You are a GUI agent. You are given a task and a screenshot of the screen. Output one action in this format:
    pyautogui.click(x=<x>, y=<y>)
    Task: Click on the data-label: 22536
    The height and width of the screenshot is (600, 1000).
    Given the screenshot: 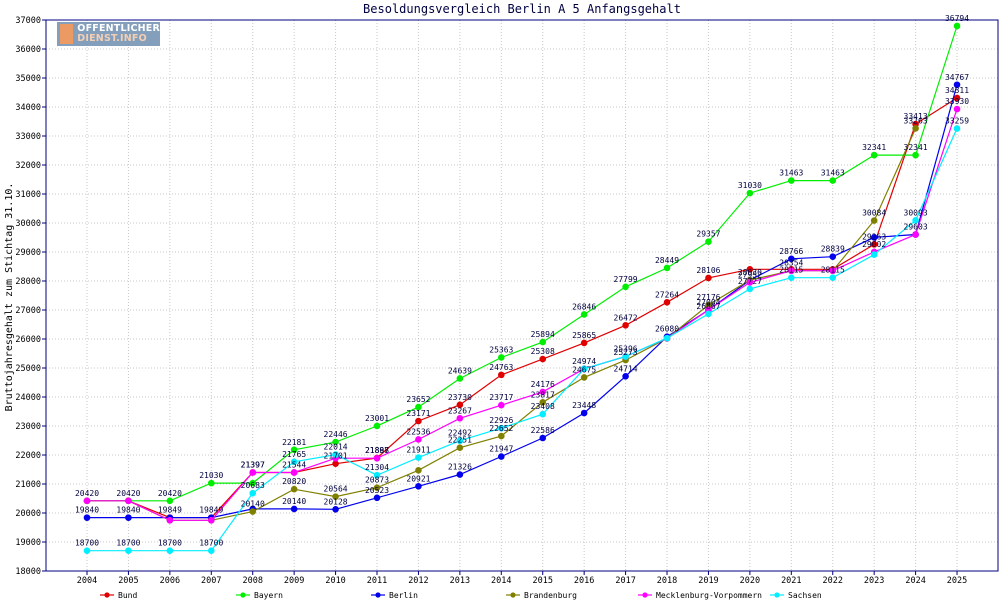 What is the action you would take?
    pyautogui.click(x=418, y=431)
    